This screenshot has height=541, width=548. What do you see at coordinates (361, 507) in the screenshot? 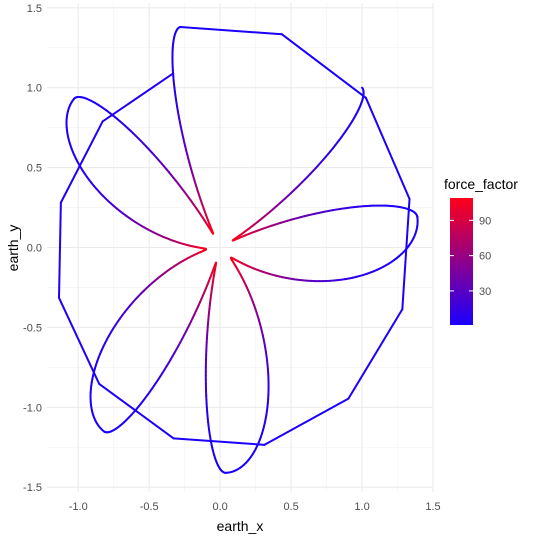
I see `x-tick-label: 1.0` at bounding box center [361, 507].